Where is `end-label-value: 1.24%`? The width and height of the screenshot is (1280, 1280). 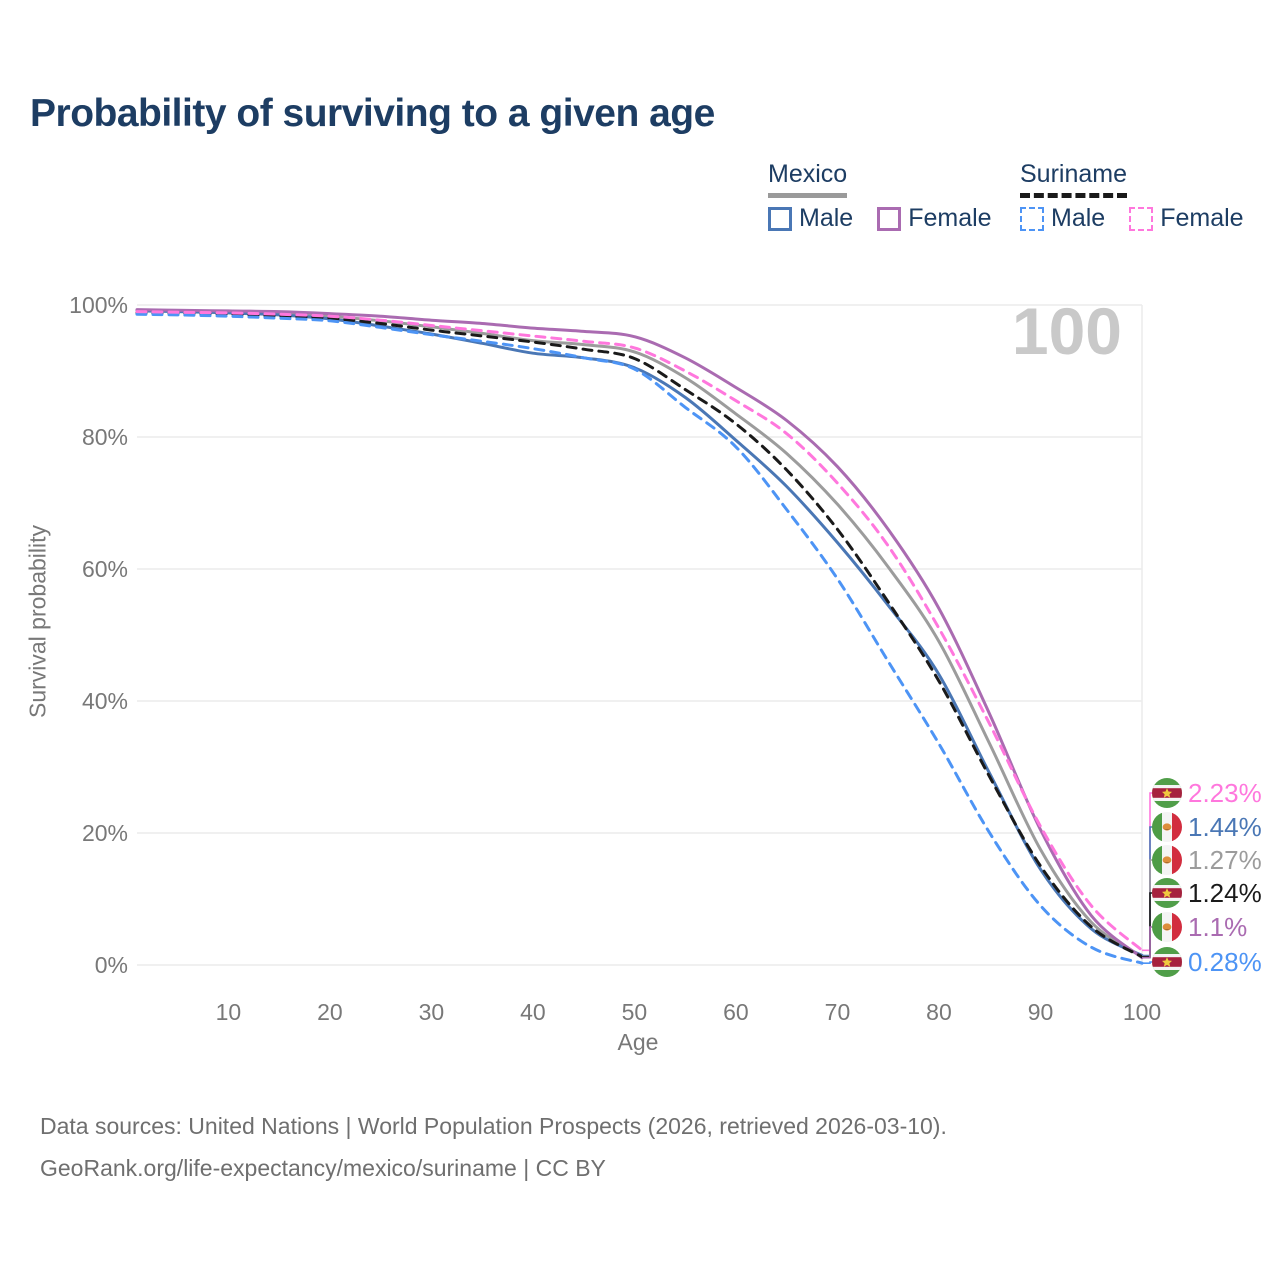
end-label-value: 1.24% is located at coordinates (1225, 892).